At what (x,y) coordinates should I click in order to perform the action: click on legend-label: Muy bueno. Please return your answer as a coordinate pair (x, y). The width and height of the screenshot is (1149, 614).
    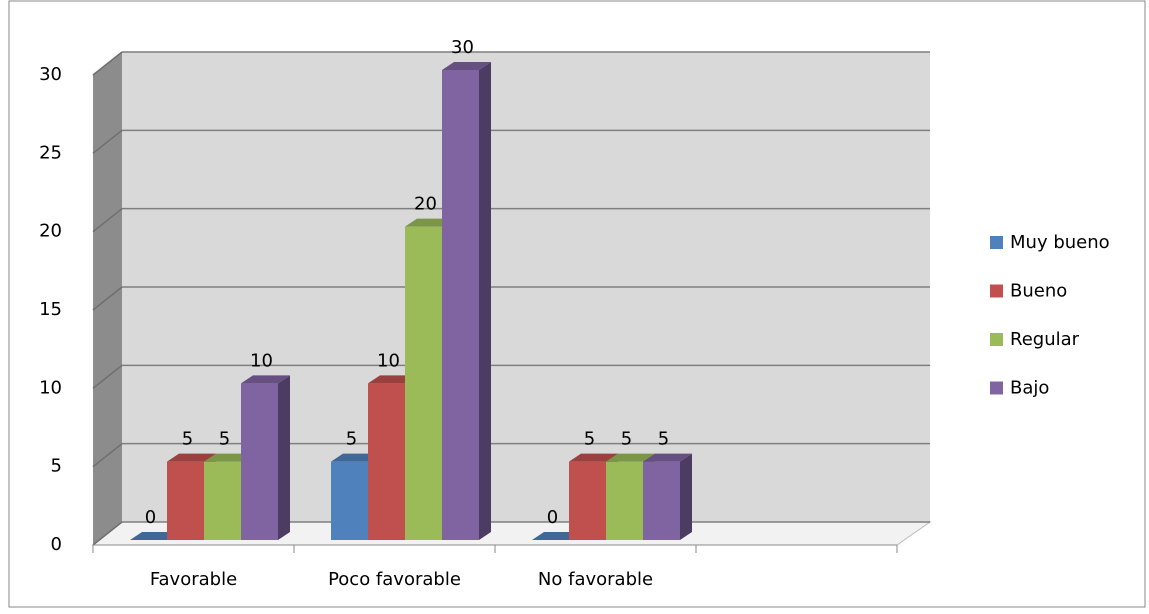
    Looking at the image, I should click on (1060, 242).